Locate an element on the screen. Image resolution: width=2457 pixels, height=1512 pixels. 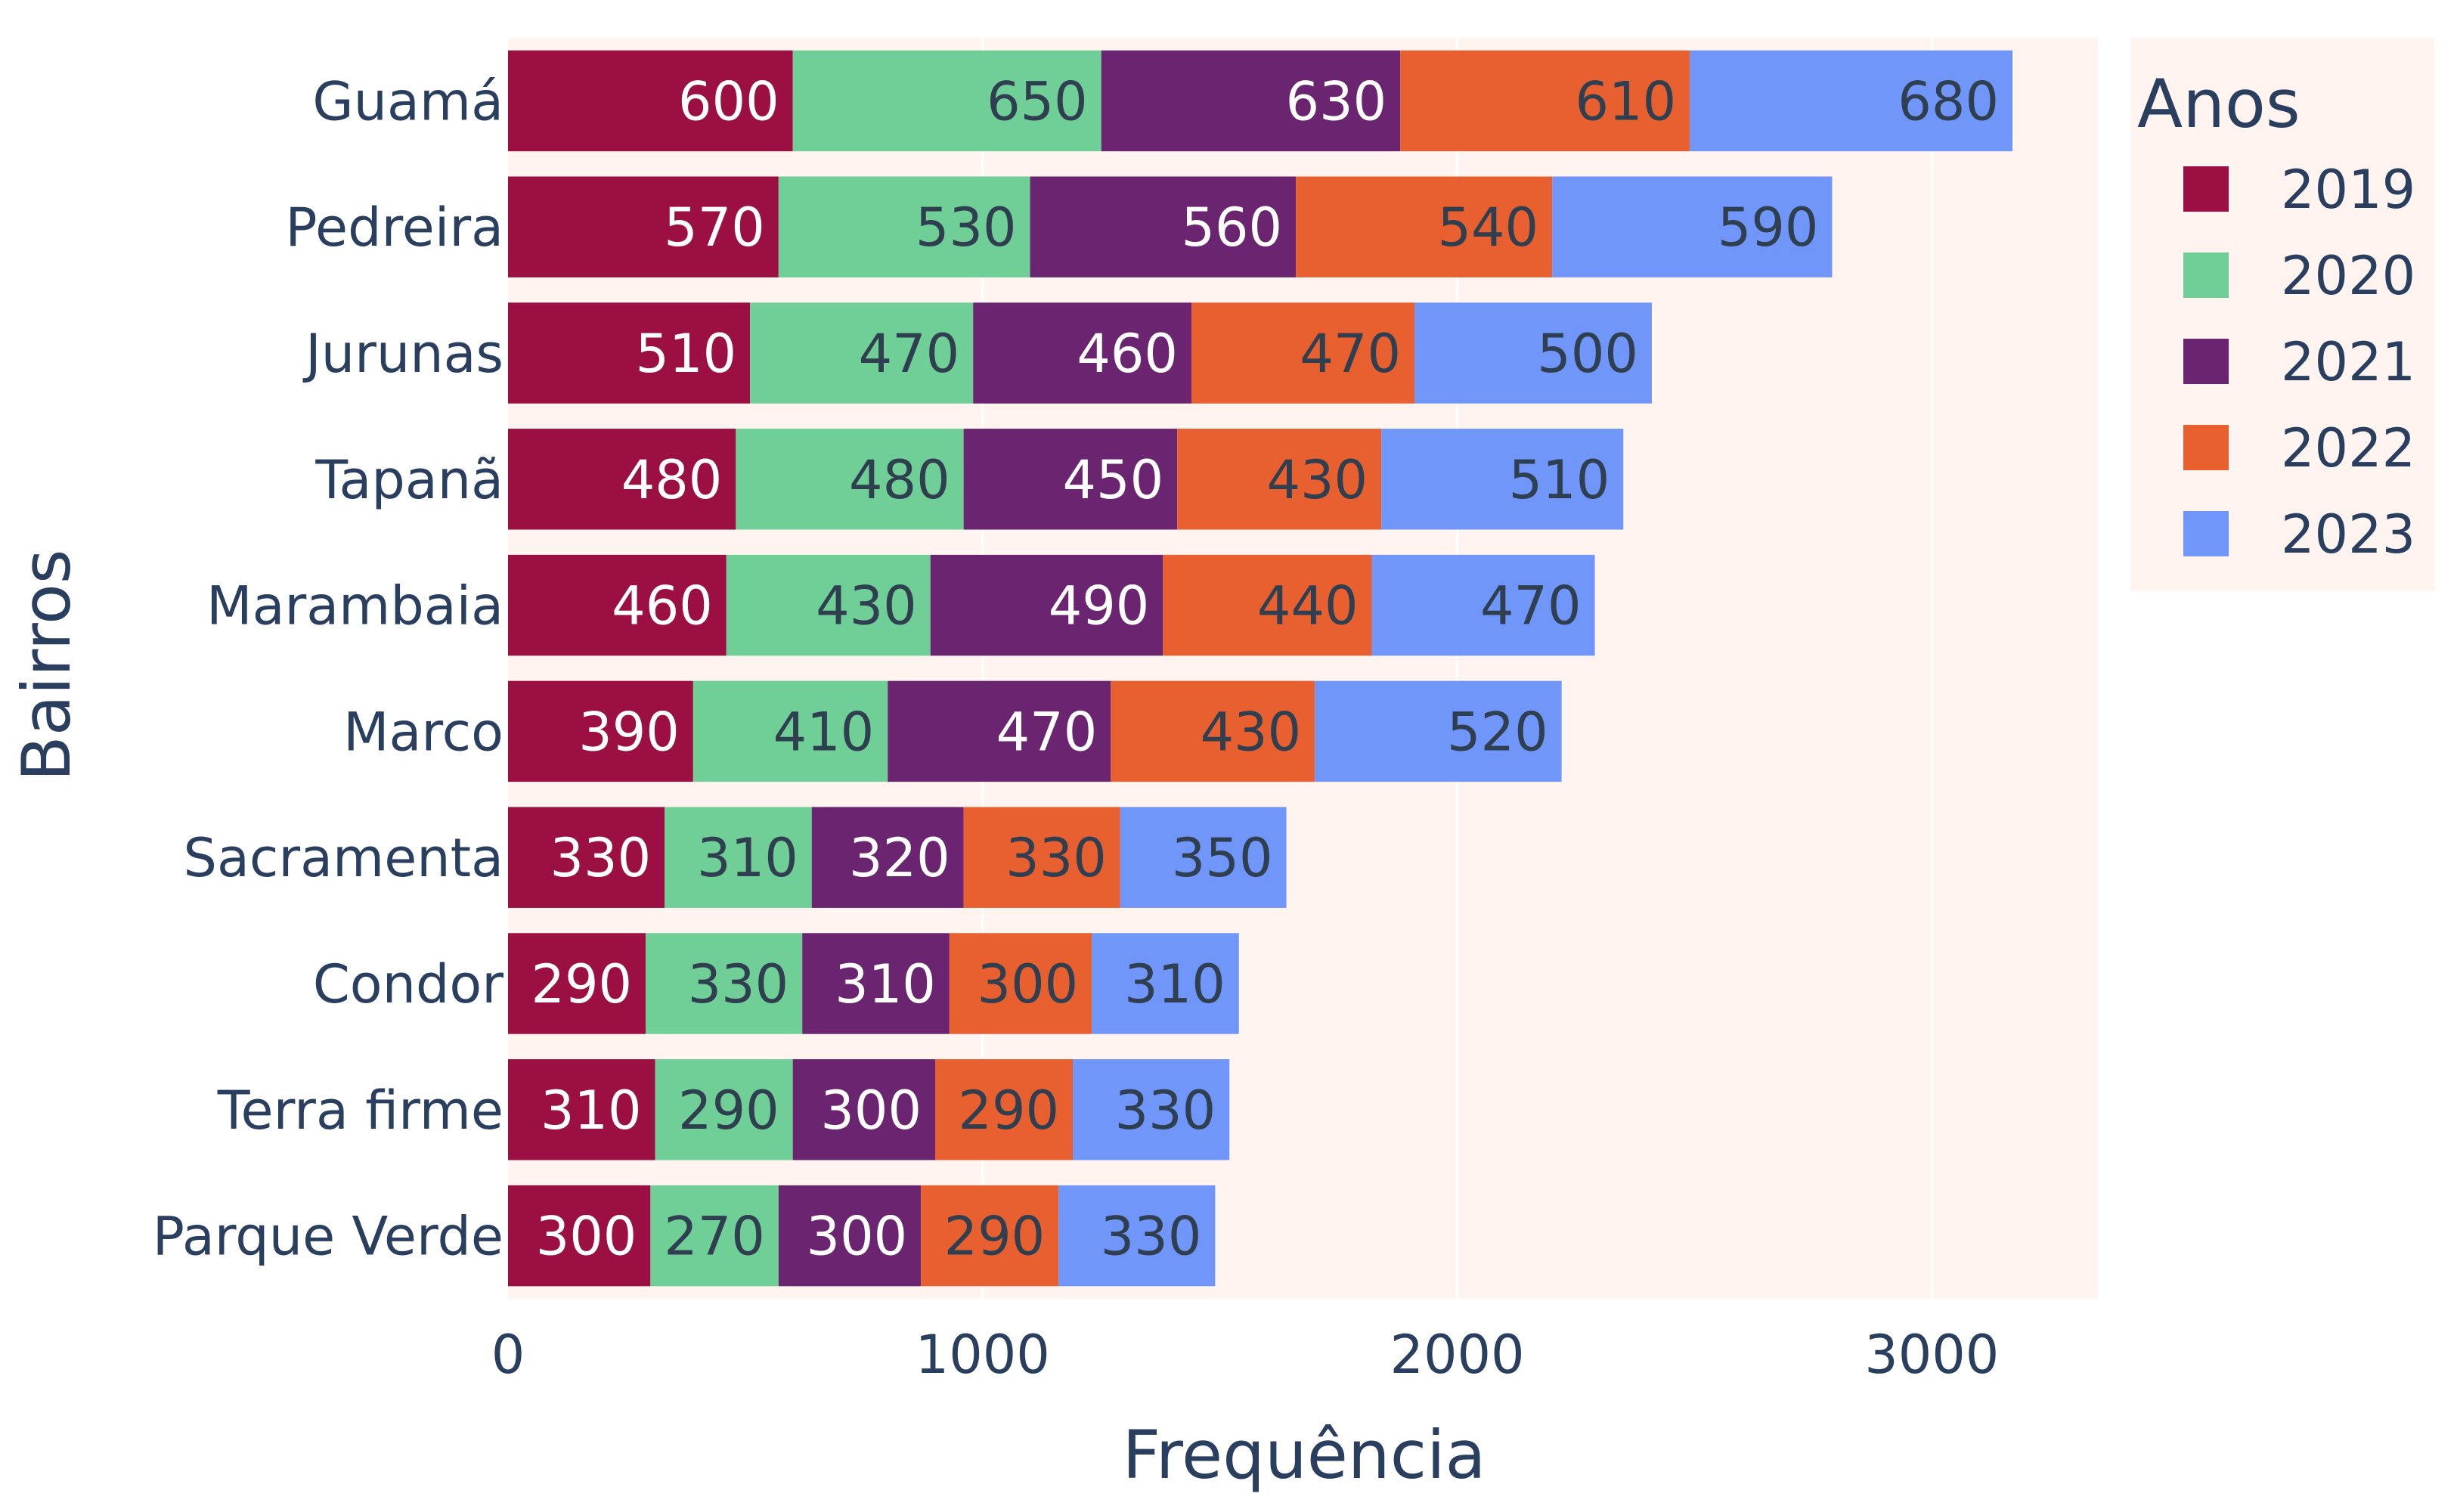
bar-value-label: 450 is located at coordinates (1113, 480).